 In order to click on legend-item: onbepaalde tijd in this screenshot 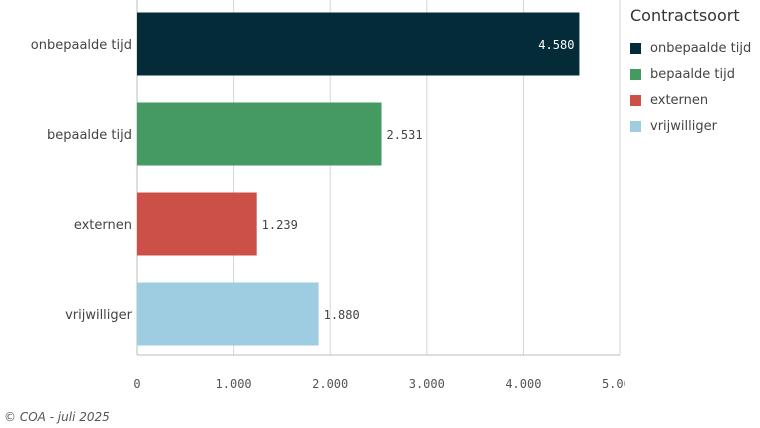, I will do `click(694, 48)`.